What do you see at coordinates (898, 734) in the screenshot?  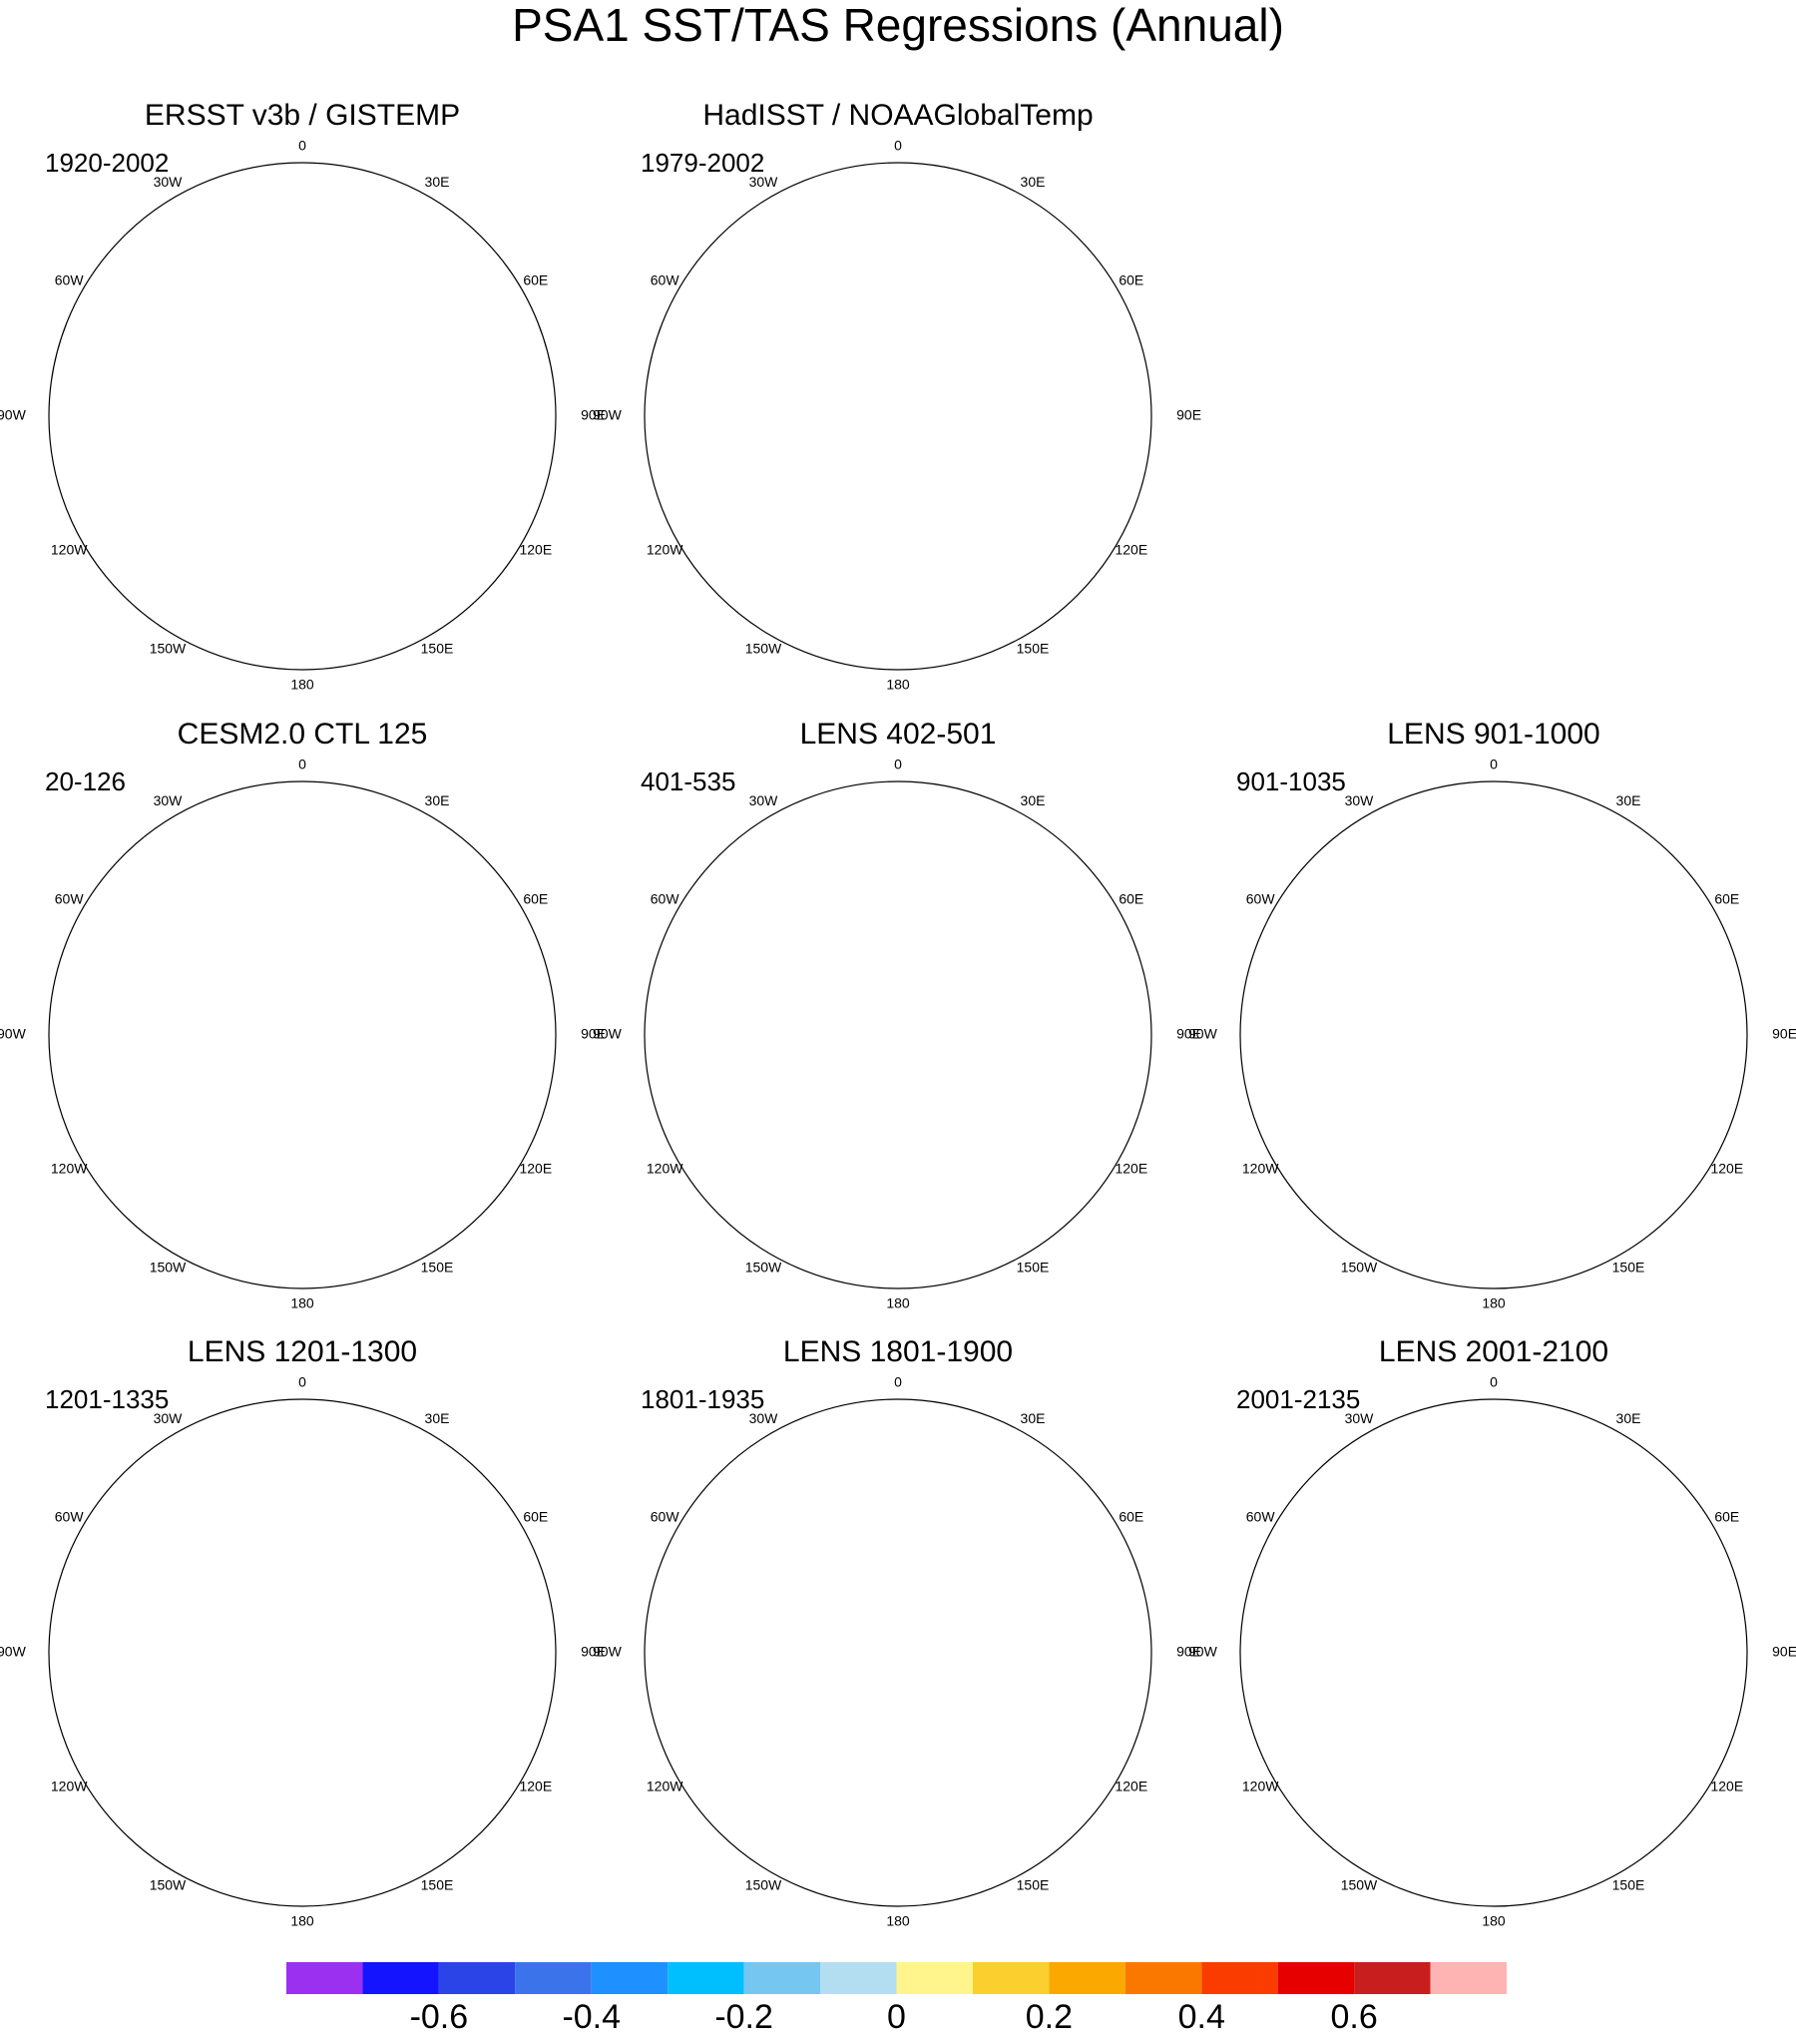 I see `panel-title: LENS 402-501` at bounding box center [898, 734].